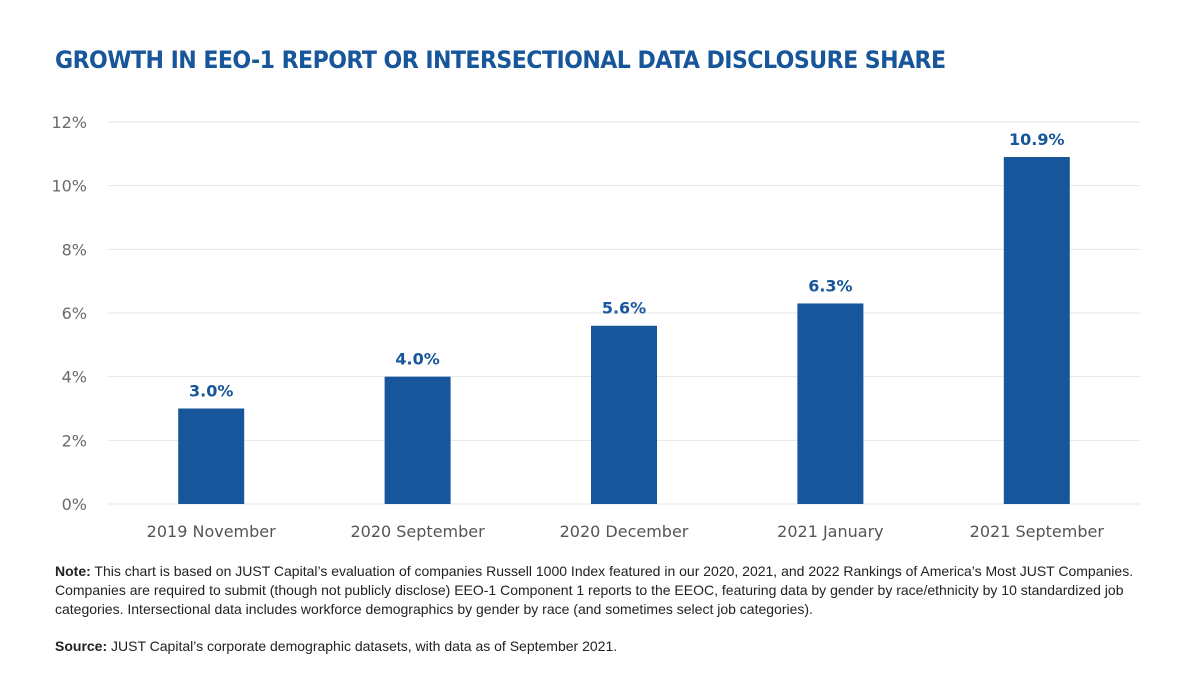 The width and height of the screenshot is (1200, 675). Describe the element at coordinates (74, 377) in the screenshot. I see `y-tick-label: 4%` at that location.